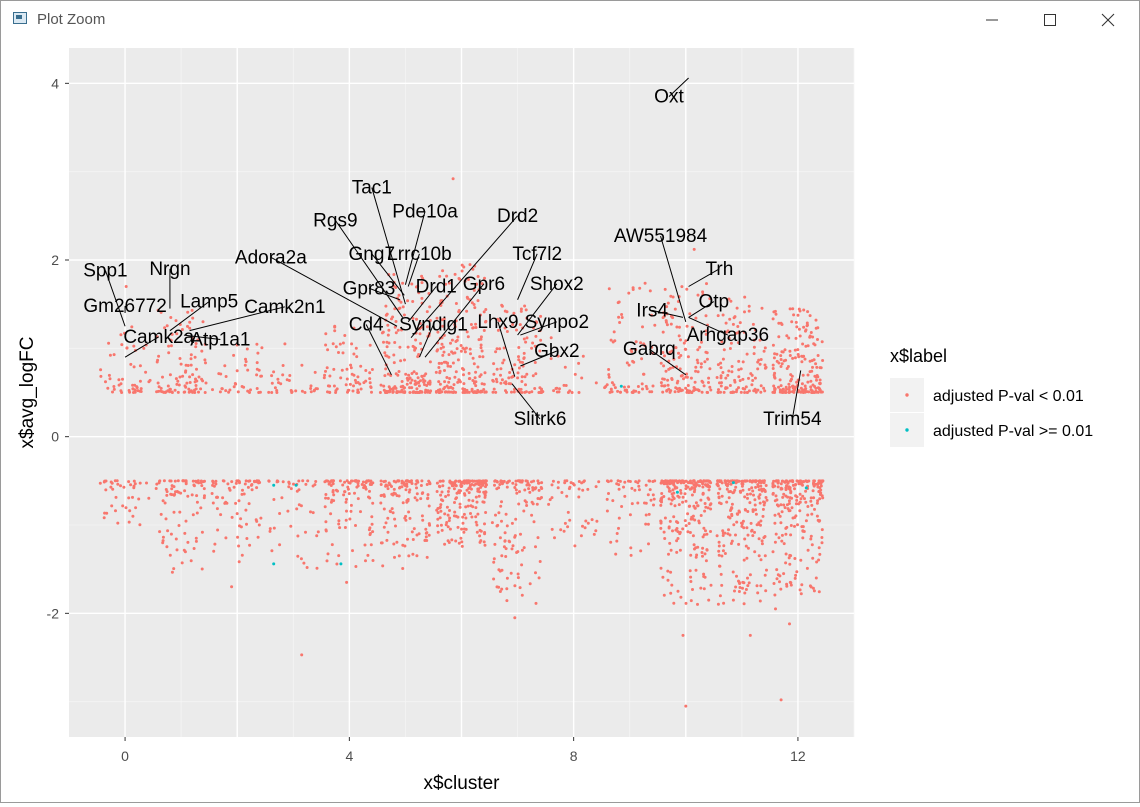 The height and width of the screenshot is (807, 1140). I want to click on maximize-button, so click(1050, 20).